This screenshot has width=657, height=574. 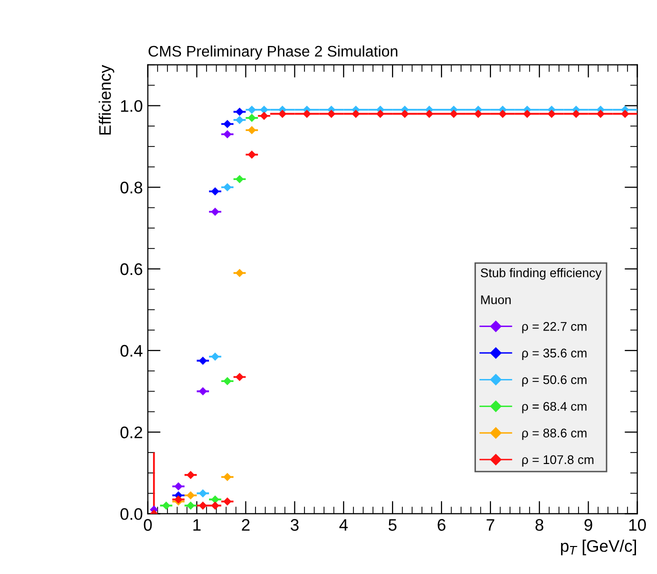 What do you see at coordinates (148, 525) in the screenshot?
I see `x-tick-label: 0` at bounding box center [148, 525].